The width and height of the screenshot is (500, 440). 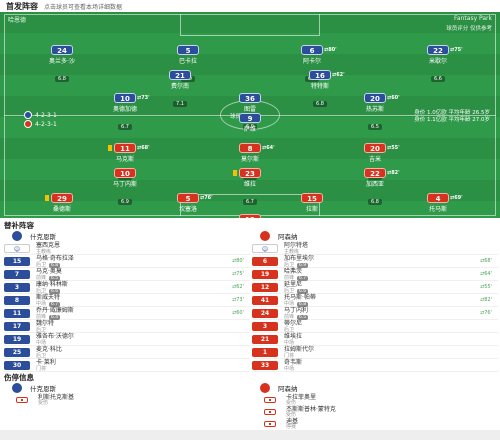 I want to click on sub-info: 卡·莱利 门将, so click(x=46, y=365).